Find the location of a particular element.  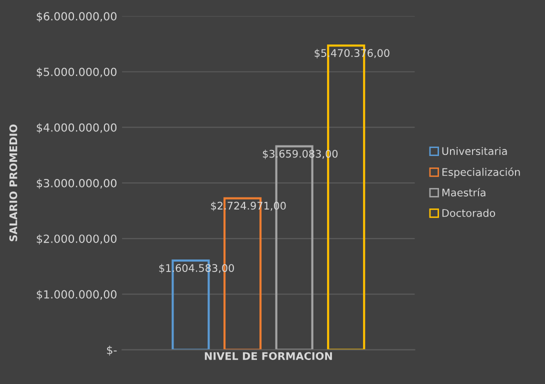

y-axis-title: SALARIO PROMEDIO is located at coordinates (13, 183).